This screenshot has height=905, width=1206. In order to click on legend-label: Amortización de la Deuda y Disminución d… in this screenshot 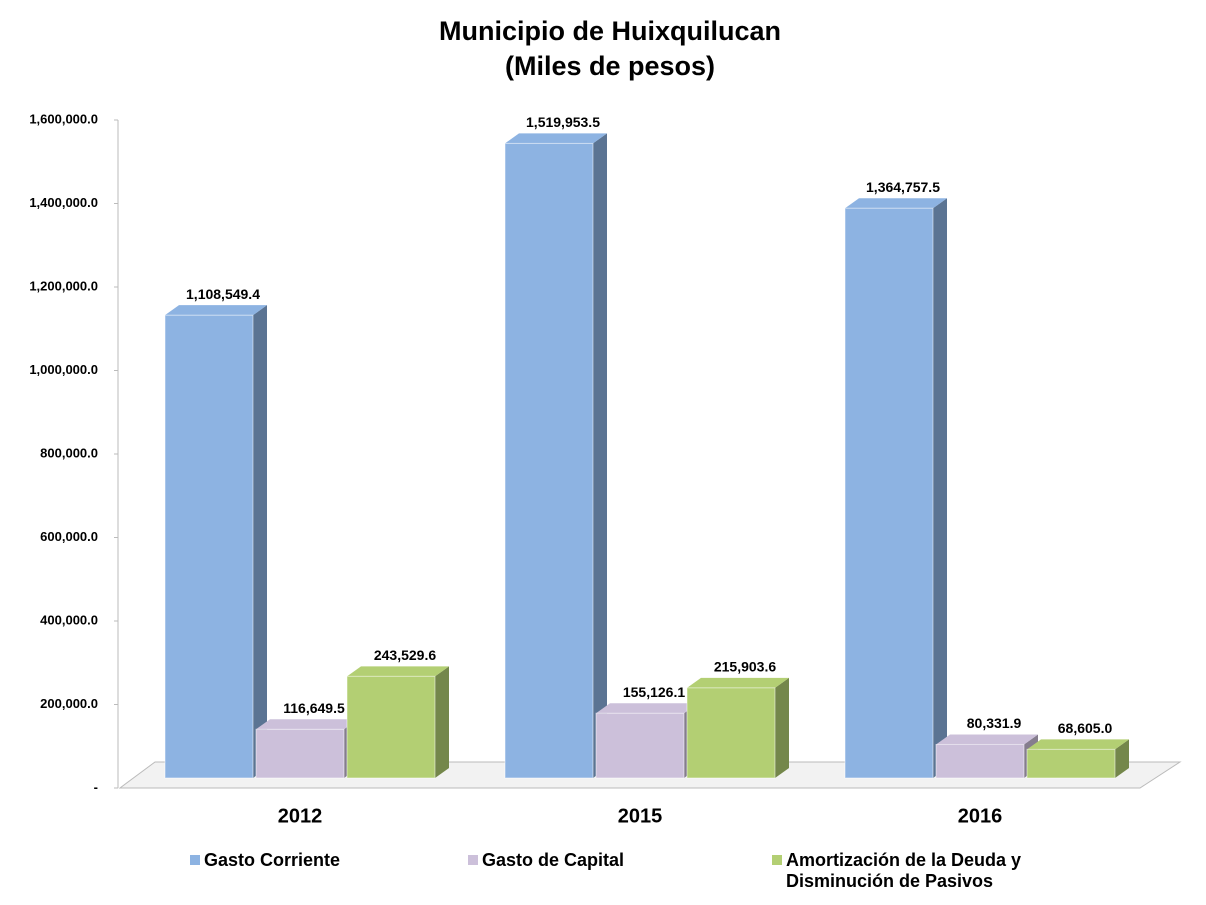, I will do `click(904, 870)`.